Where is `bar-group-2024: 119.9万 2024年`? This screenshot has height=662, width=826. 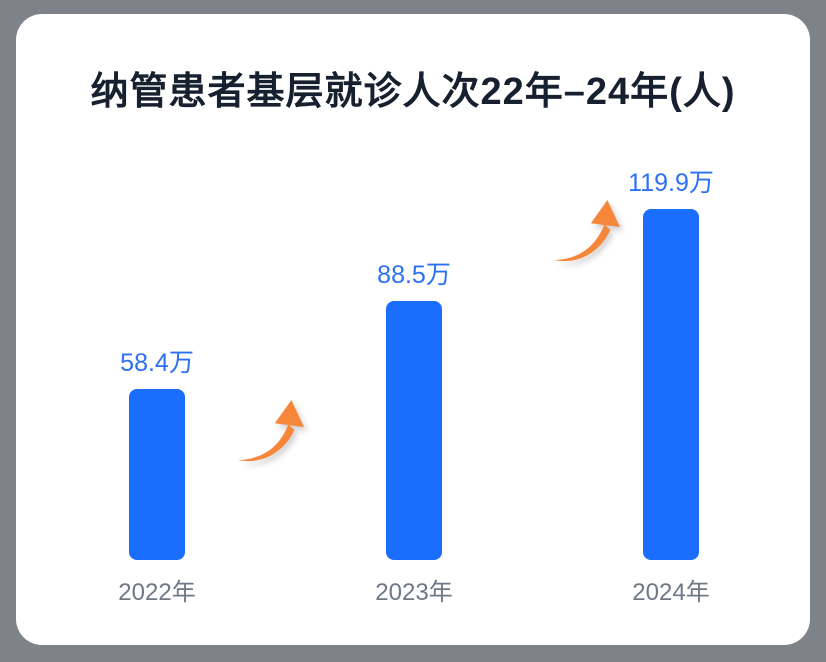 bar-group-2024: 119.9万 2024年 is located at coordinates (671, 387).